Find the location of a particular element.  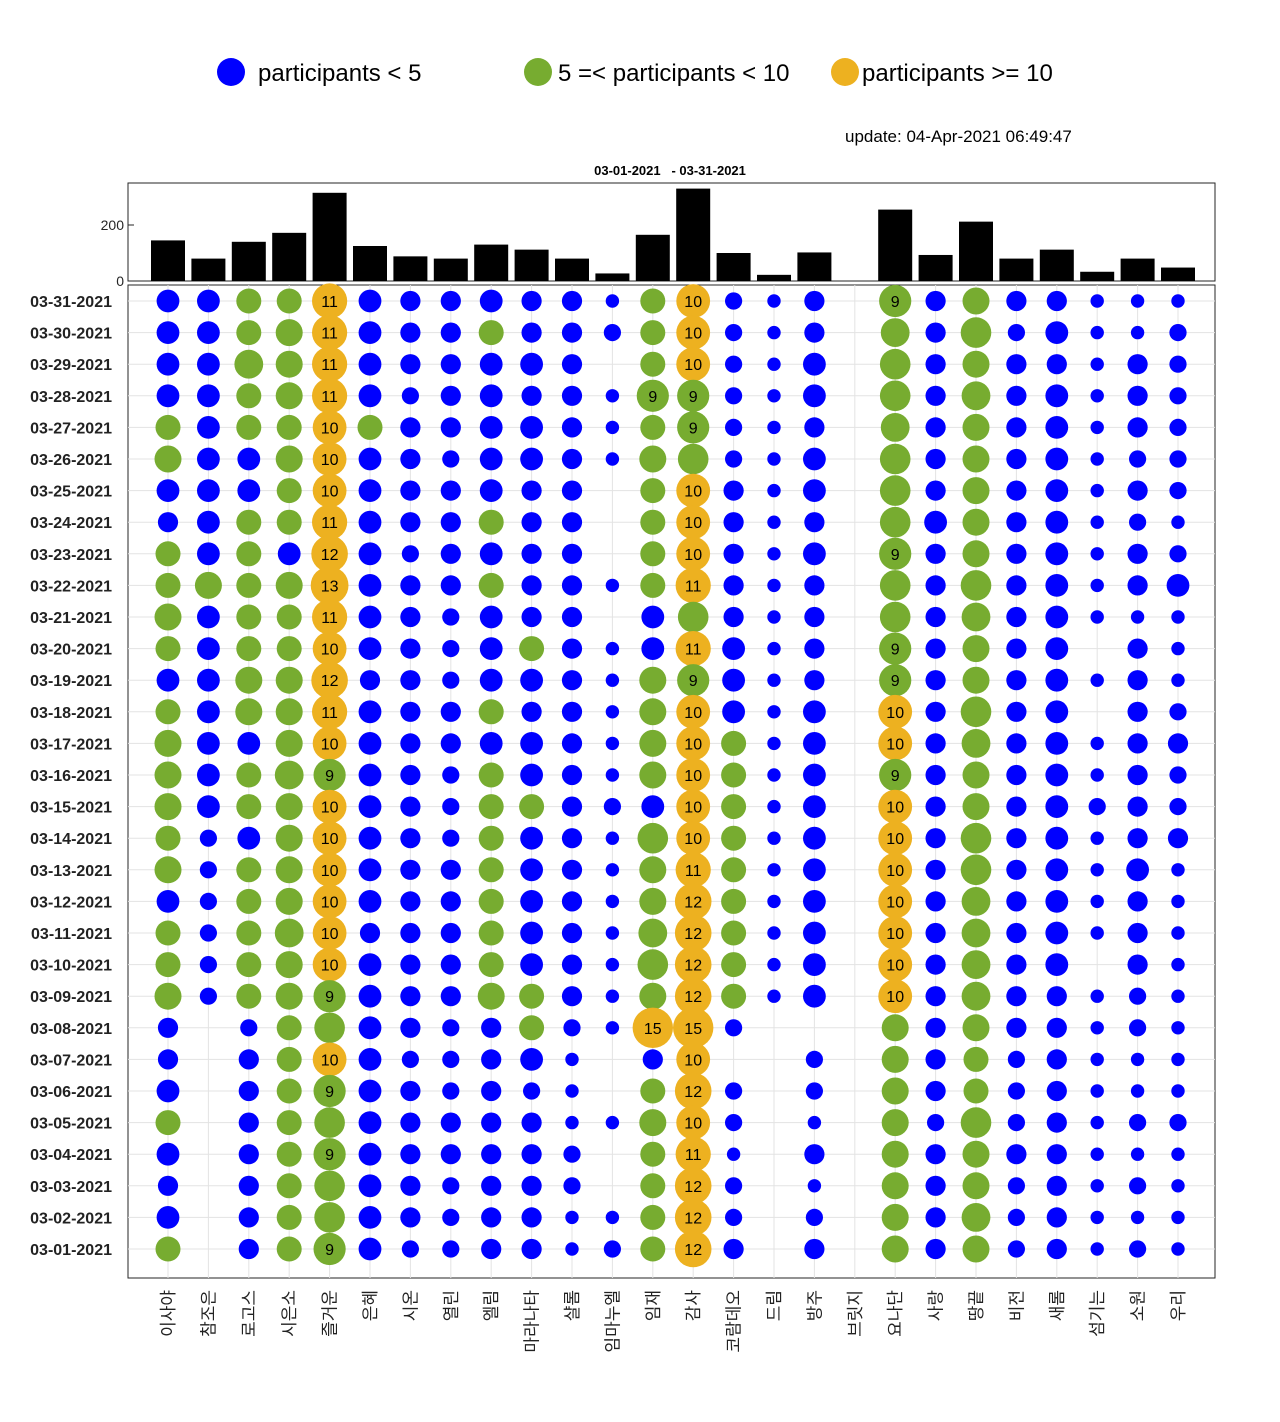

column-label: 샬롬 is located at coordinates (572, 1305).